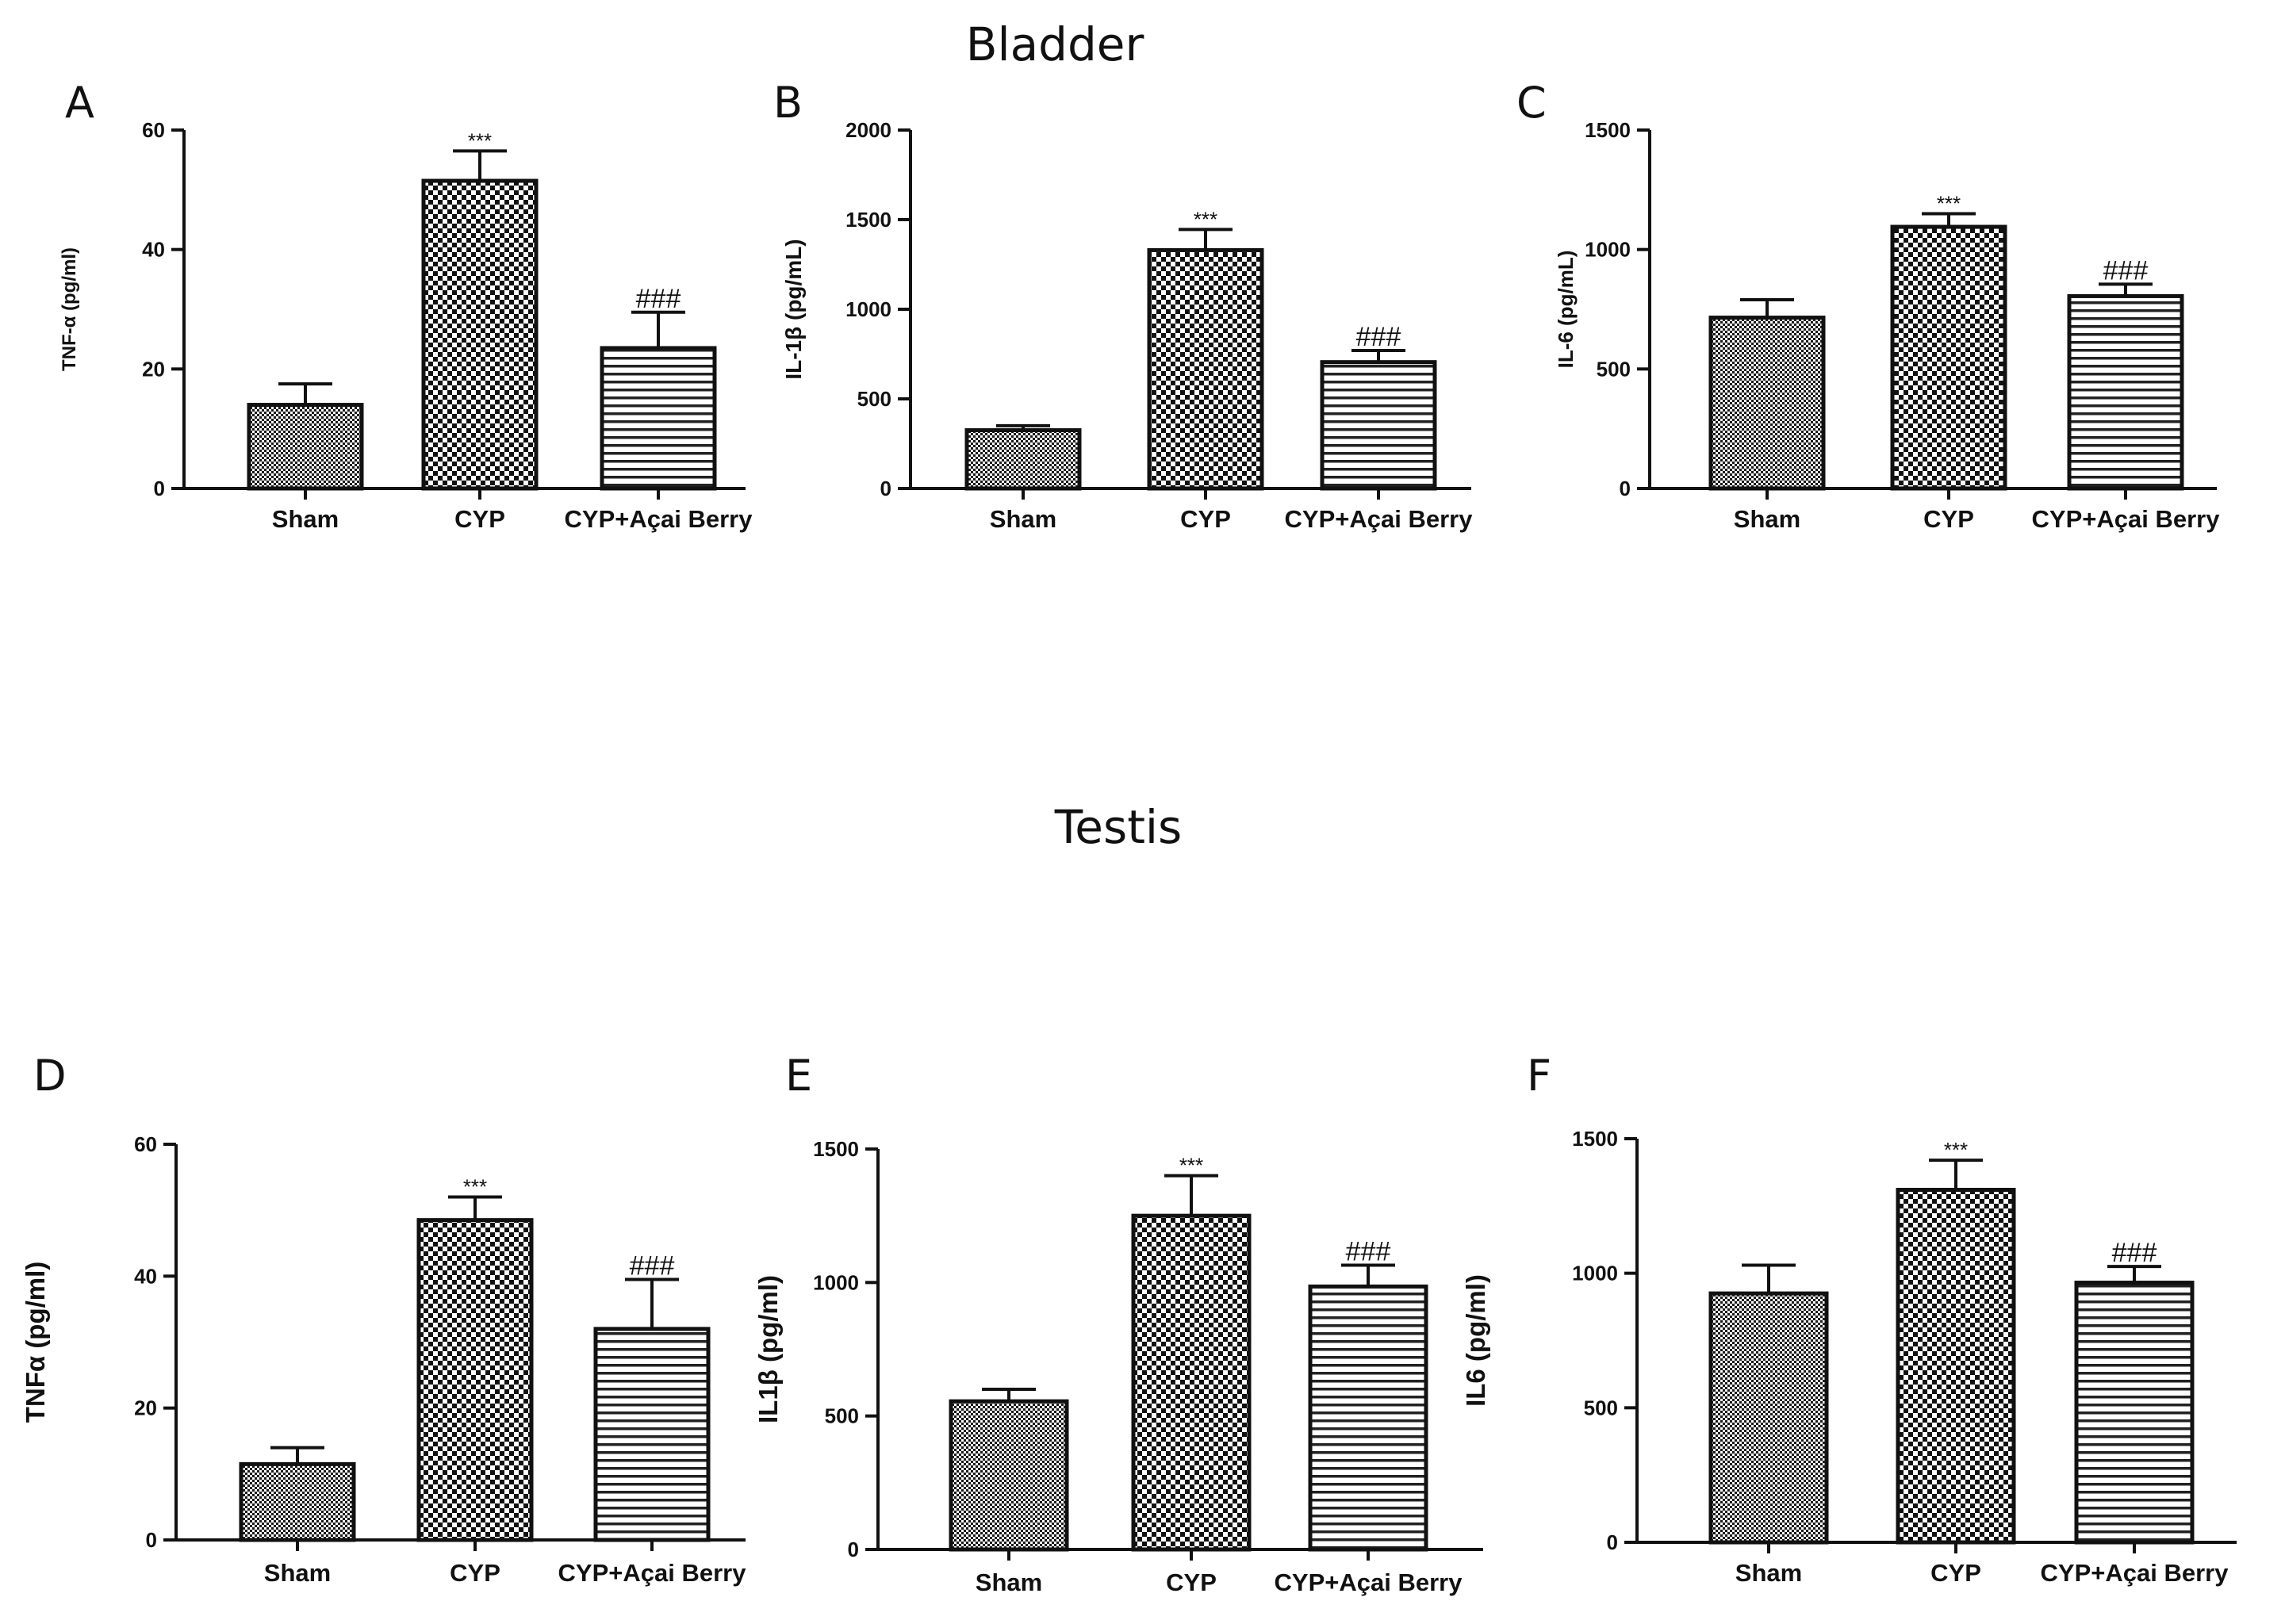  What do you see at coordinates (479, 519) in the screenshot?
I see `category-label-a-1: CYP` at bounding box center [479, 519].